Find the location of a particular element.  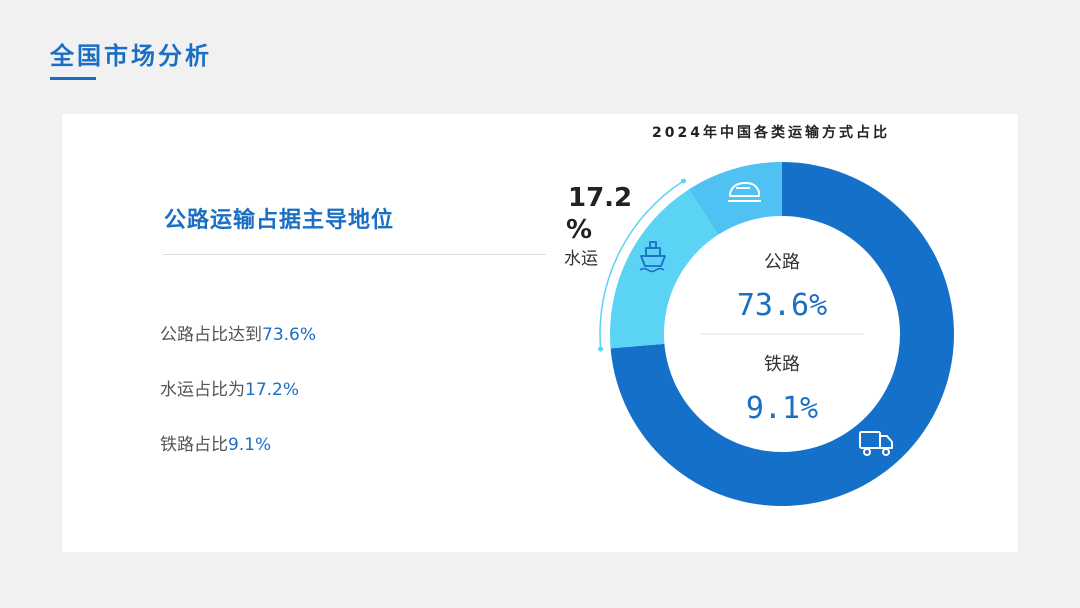

stat-water-text: 水运占比为 is located at coordinates (202, 390).